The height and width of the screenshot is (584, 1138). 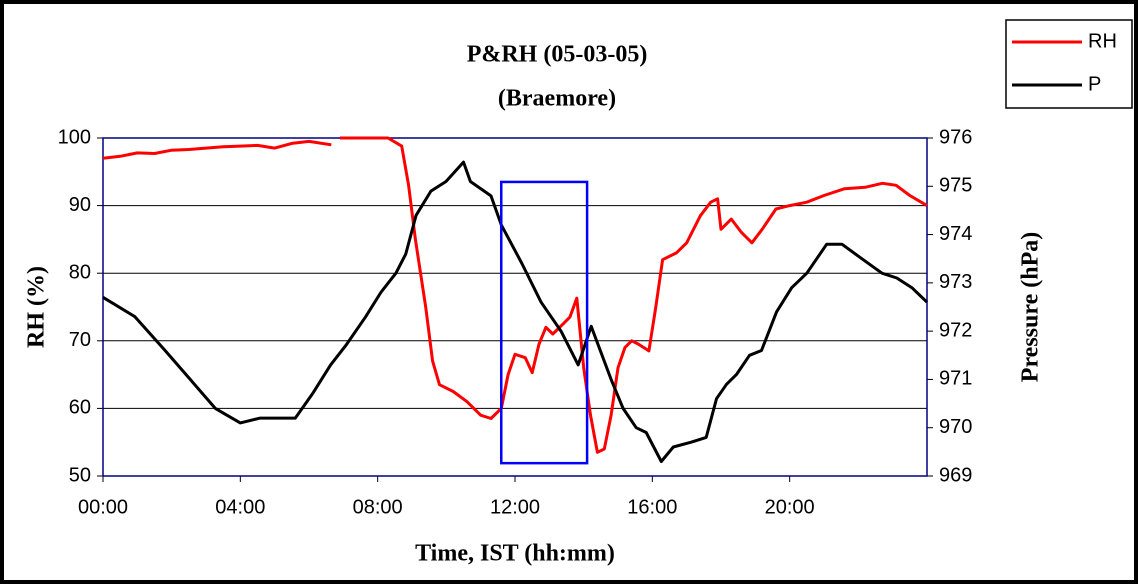 What do you see at coordinates (103, 507) in the screenshot?
I see `x-tick-label: 00:00` at bounding box center [103, 507].